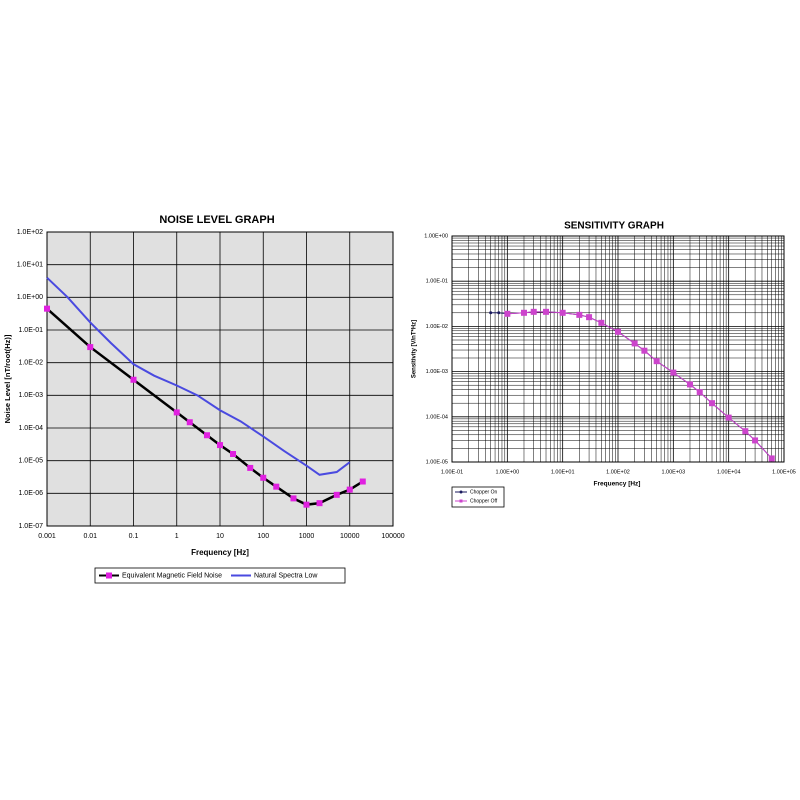 This screenshot has height=800, width=800. I want to click on x-tick-label: 1.00E+00, so click(507, 472).